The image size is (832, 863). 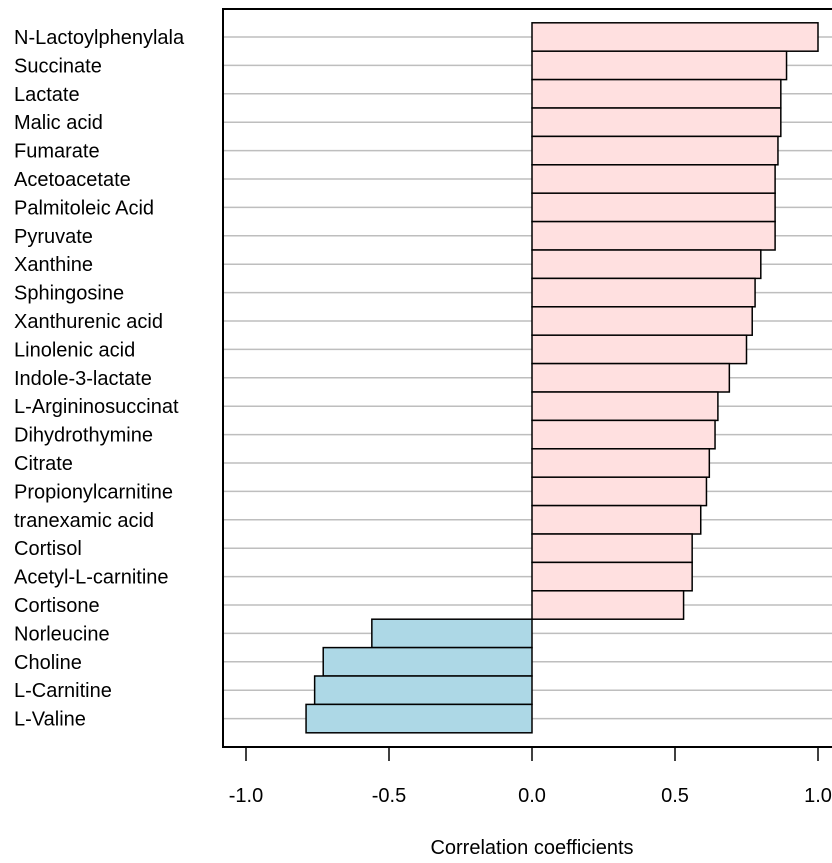 What do you see at coordinates (531, 848) in the screenshot?
I see `x-axis-title: Correlation coefficients` at bounding box center [531, 848].